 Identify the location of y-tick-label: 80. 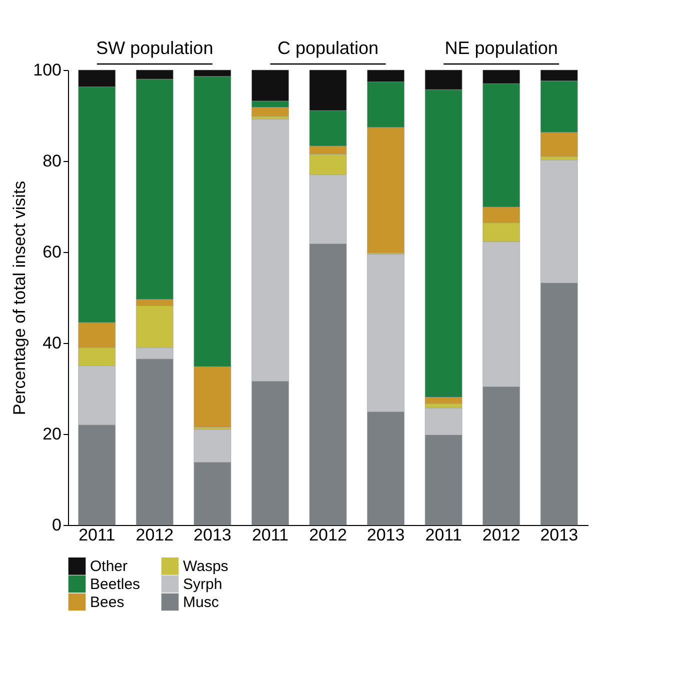
(52, 161).